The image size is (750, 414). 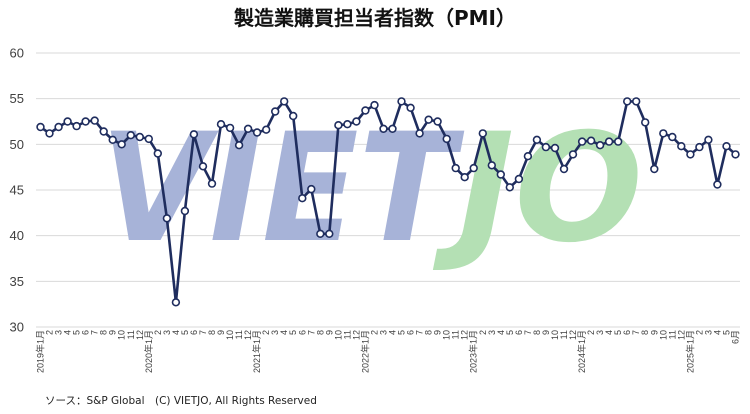 What do you see at coordinates (17, 53) in the screenshot?
I see `y-tick-label: 60` at bounding box center [17, 53].